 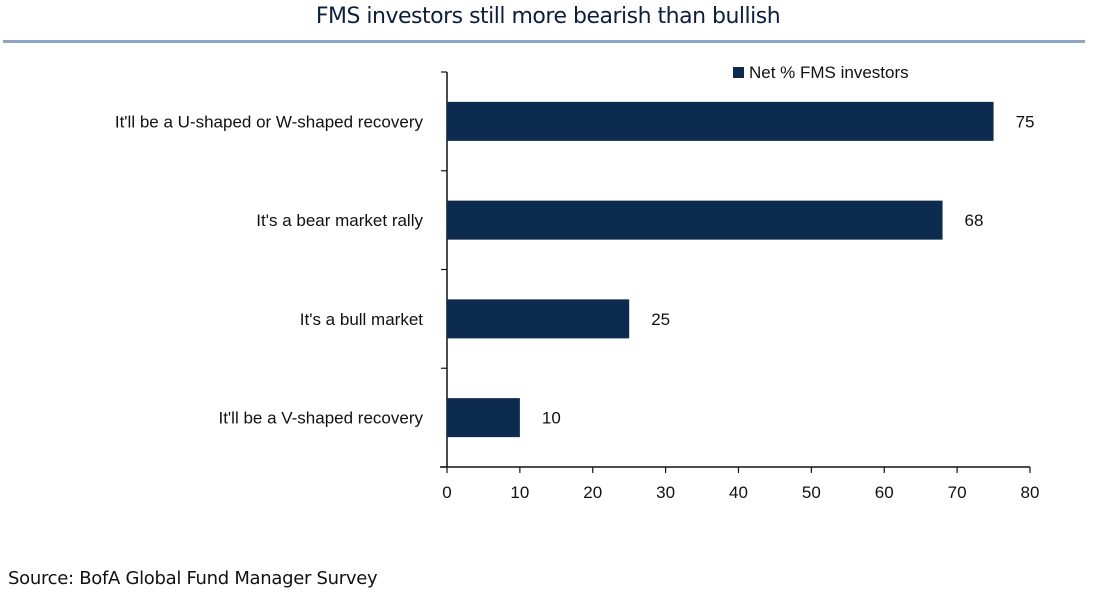 What do you see at coordinates (362, 319) in the screenshot?
I see `category-label: It's a bull market` at bounding box center [362, 319].